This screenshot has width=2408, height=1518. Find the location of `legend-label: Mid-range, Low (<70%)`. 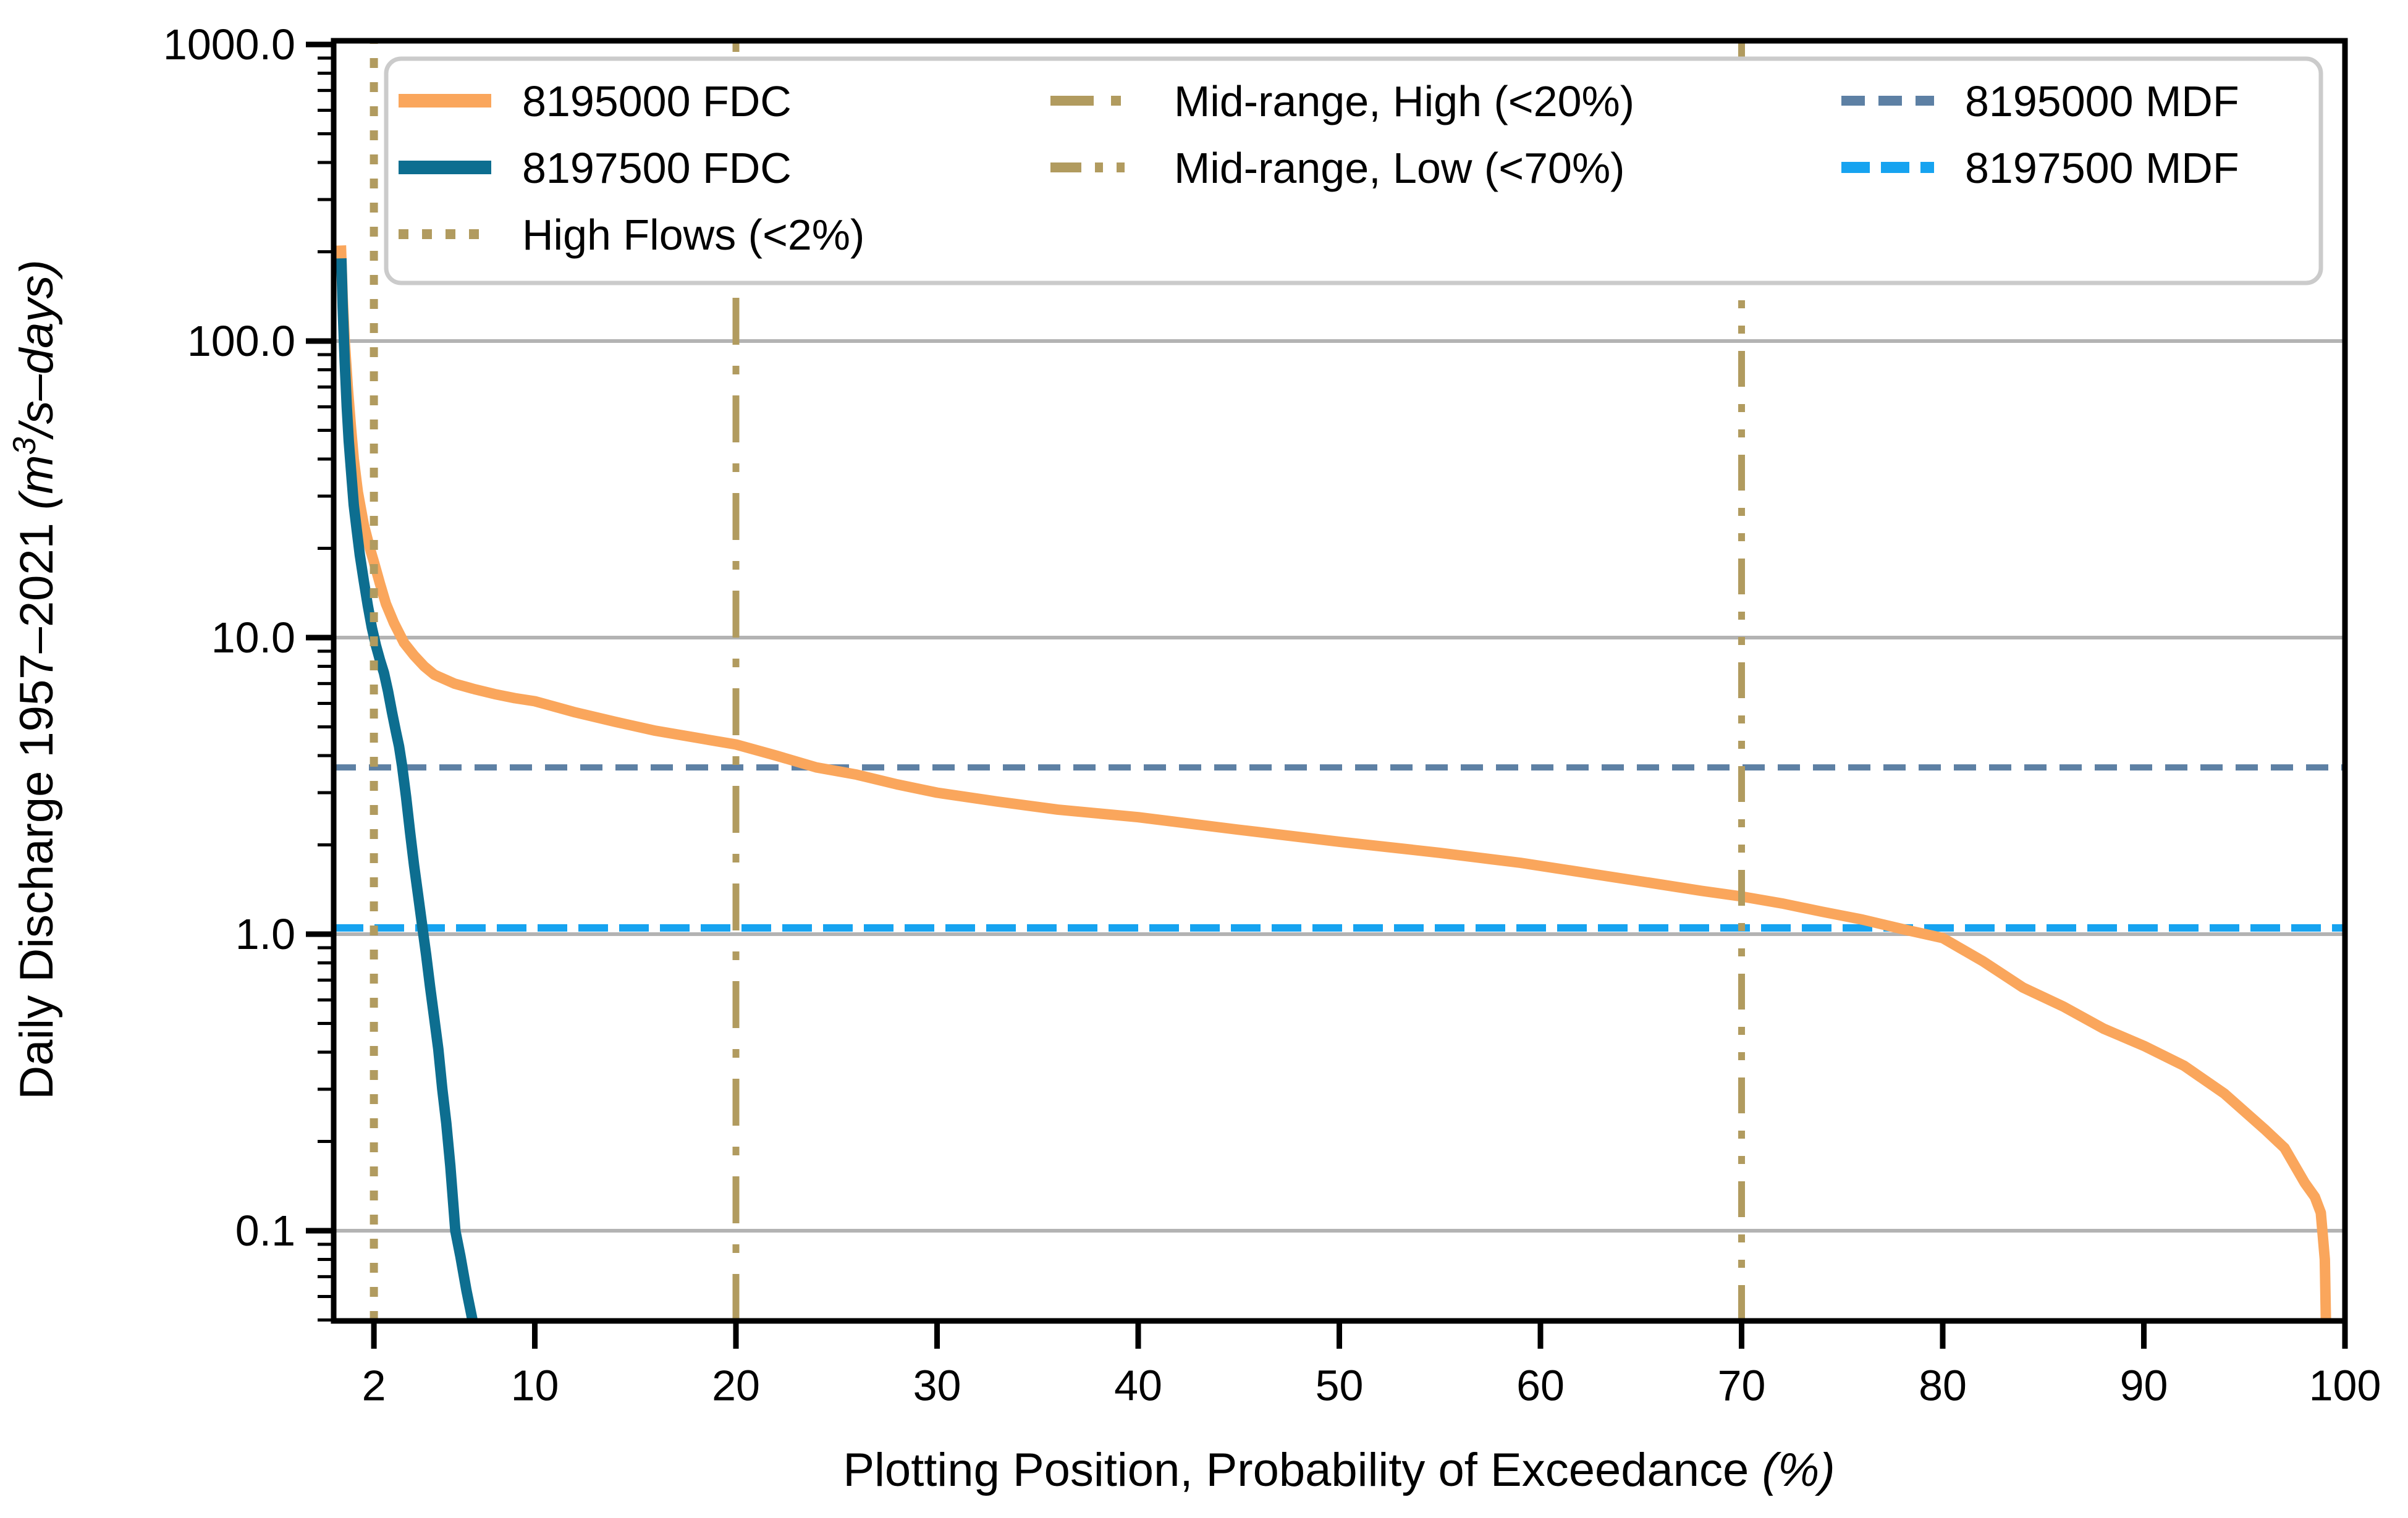

legend-label: Mid-range, Low (<70%) is located at coordinates (1400, 168).